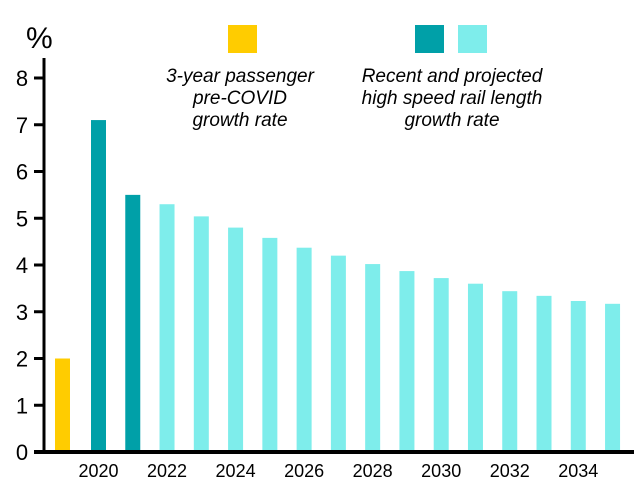 The width and height of the screenshot is (634, 499). Describe the element at coordinates (338, 353) in the screenshot. I see `bar-2027` at that location.